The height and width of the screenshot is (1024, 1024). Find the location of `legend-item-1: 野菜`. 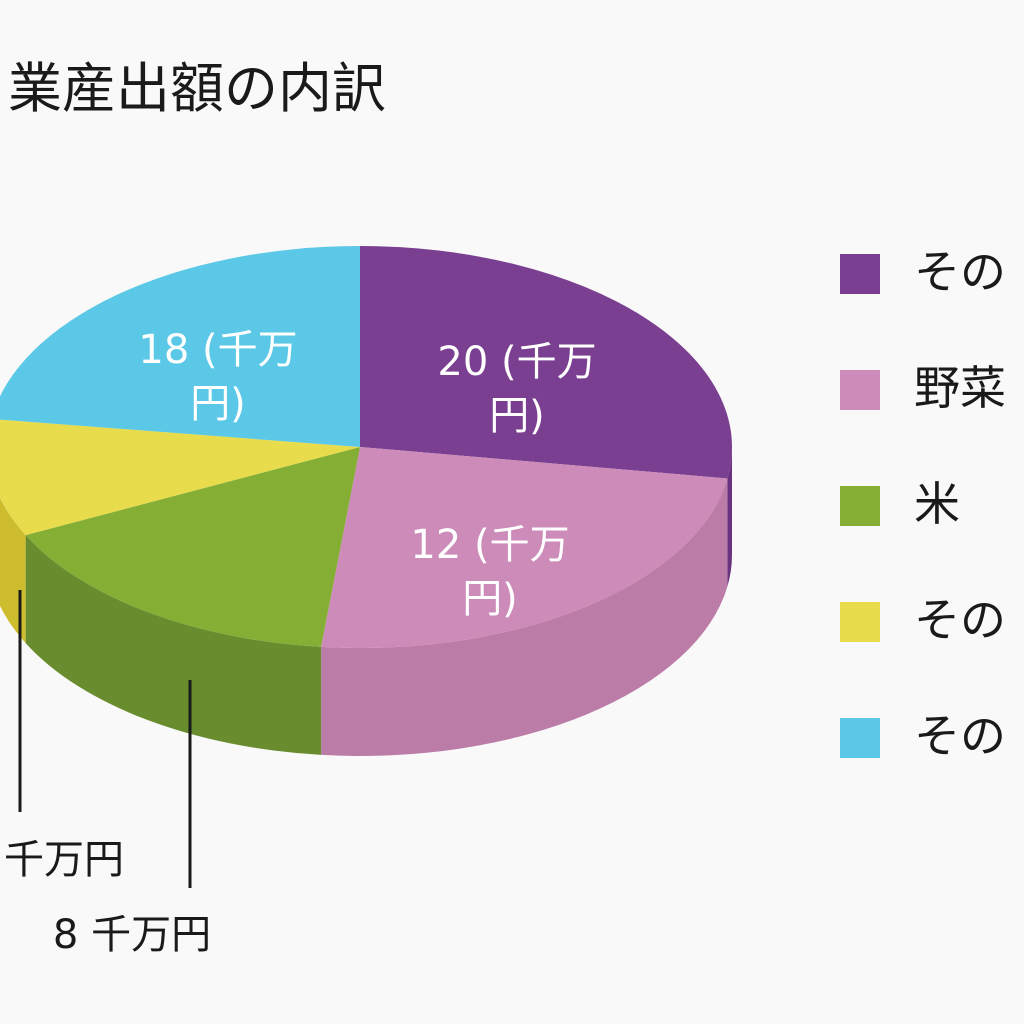

legend-item-1: 野菜 is located at coordinates (932, 386).